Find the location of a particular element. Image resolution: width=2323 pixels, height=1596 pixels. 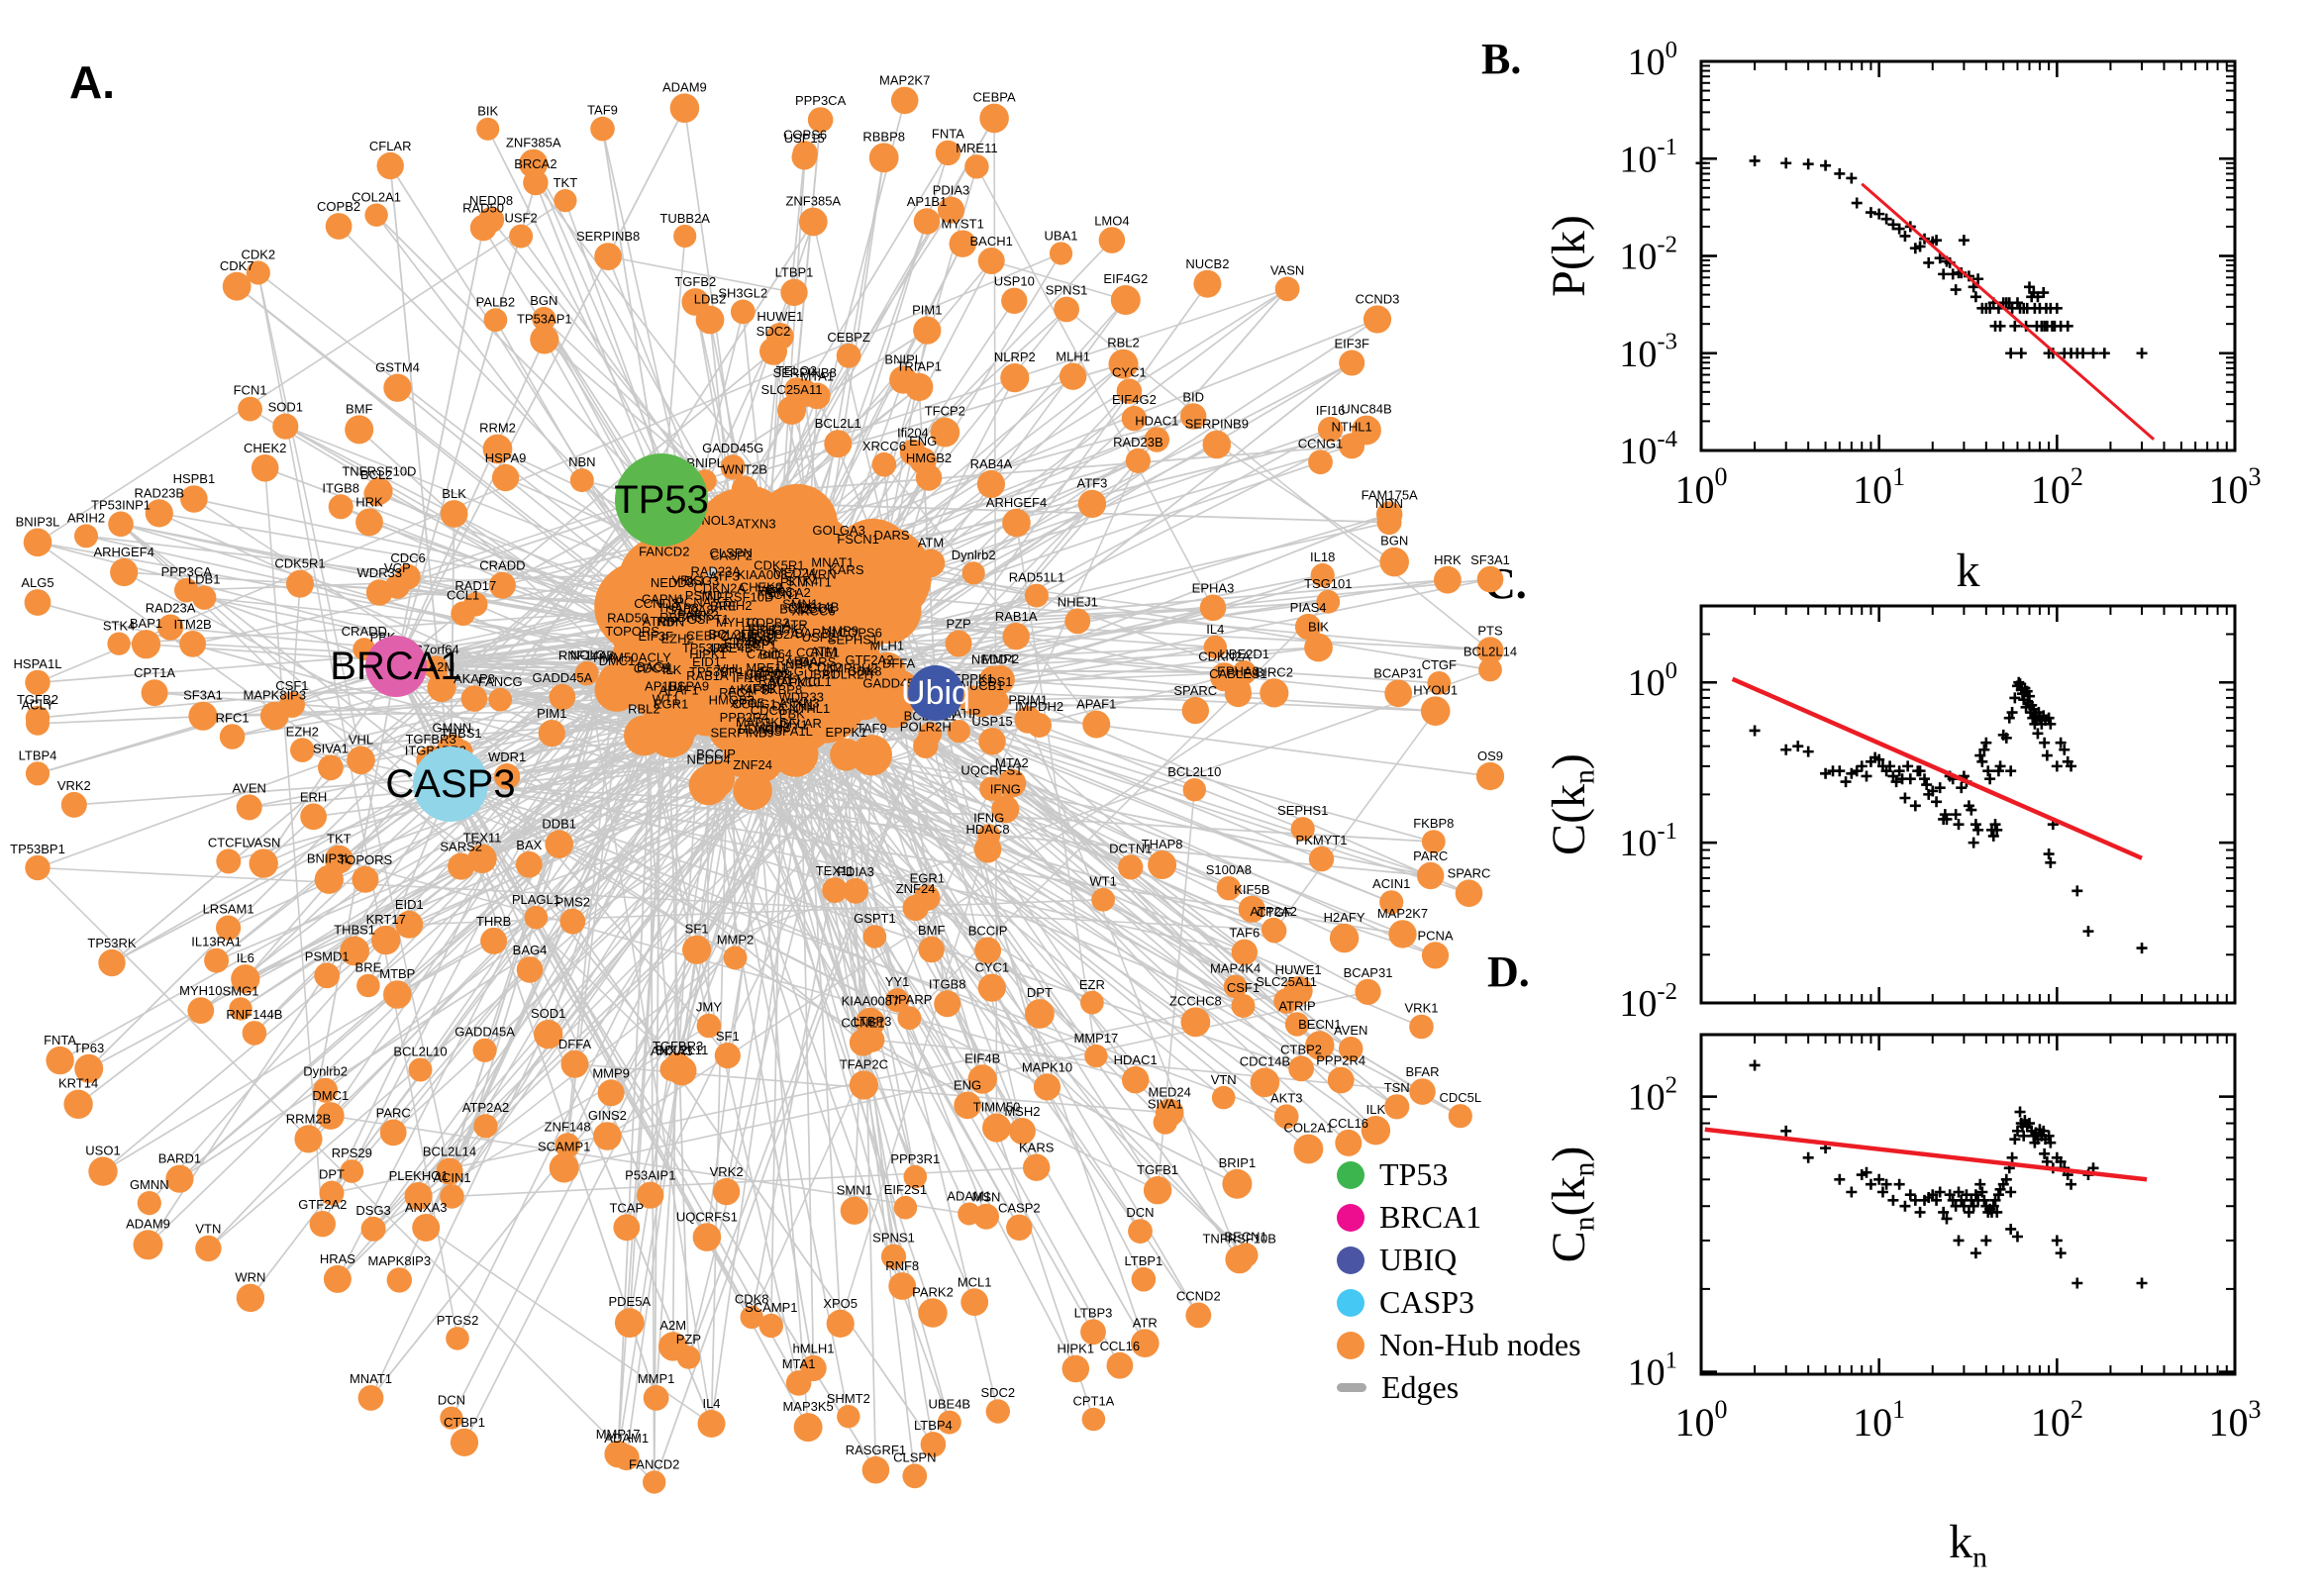

network-node-label: KIAA0087 is located at coordinates (766, 574).